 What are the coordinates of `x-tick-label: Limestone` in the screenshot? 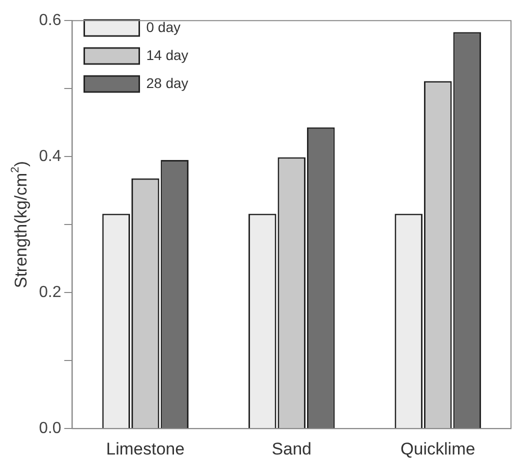 It's located at (145, 448).